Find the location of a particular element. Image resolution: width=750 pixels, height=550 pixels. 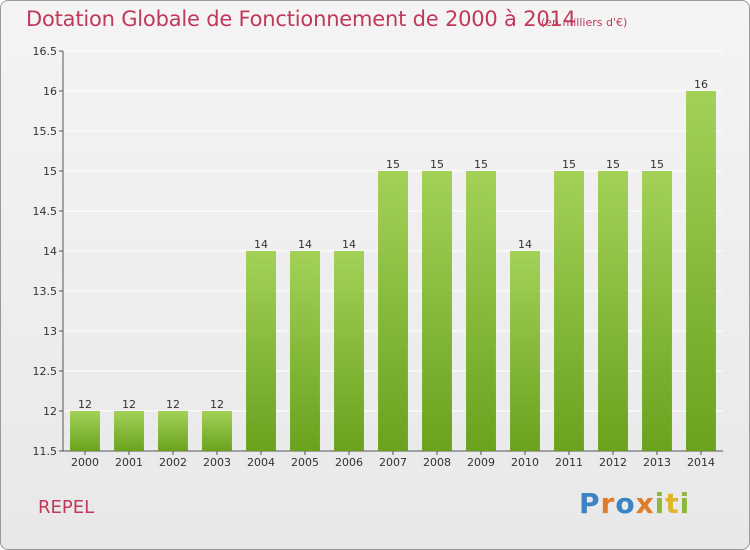

logo-letter: t is located at coordinates (672, 503).